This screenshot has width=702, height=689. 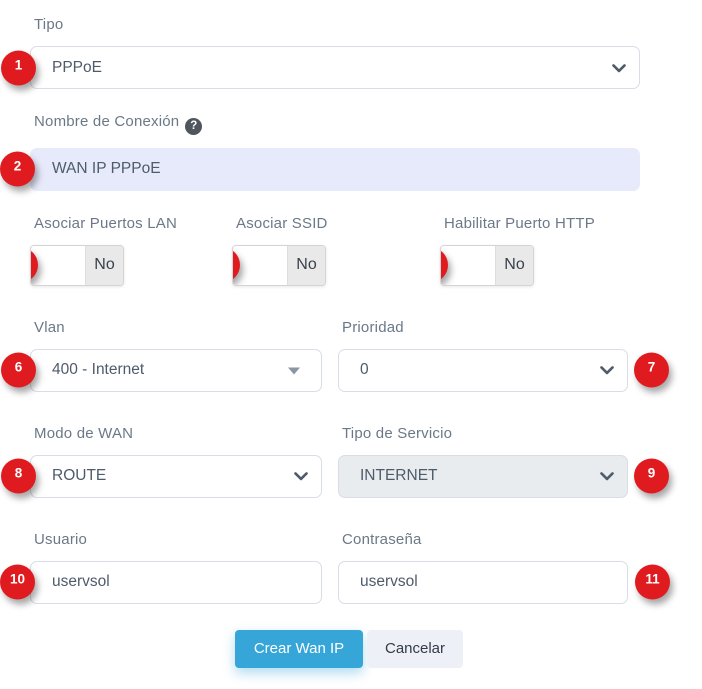 I want to click on annotation-badge-10: 10, so click(x=17, y=582).